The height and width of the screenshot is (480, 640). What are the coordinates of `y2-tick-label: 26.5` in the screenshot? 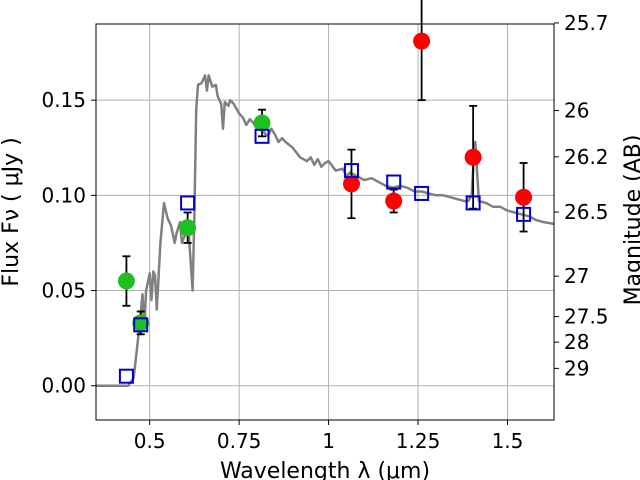 It's located at (586, 212).